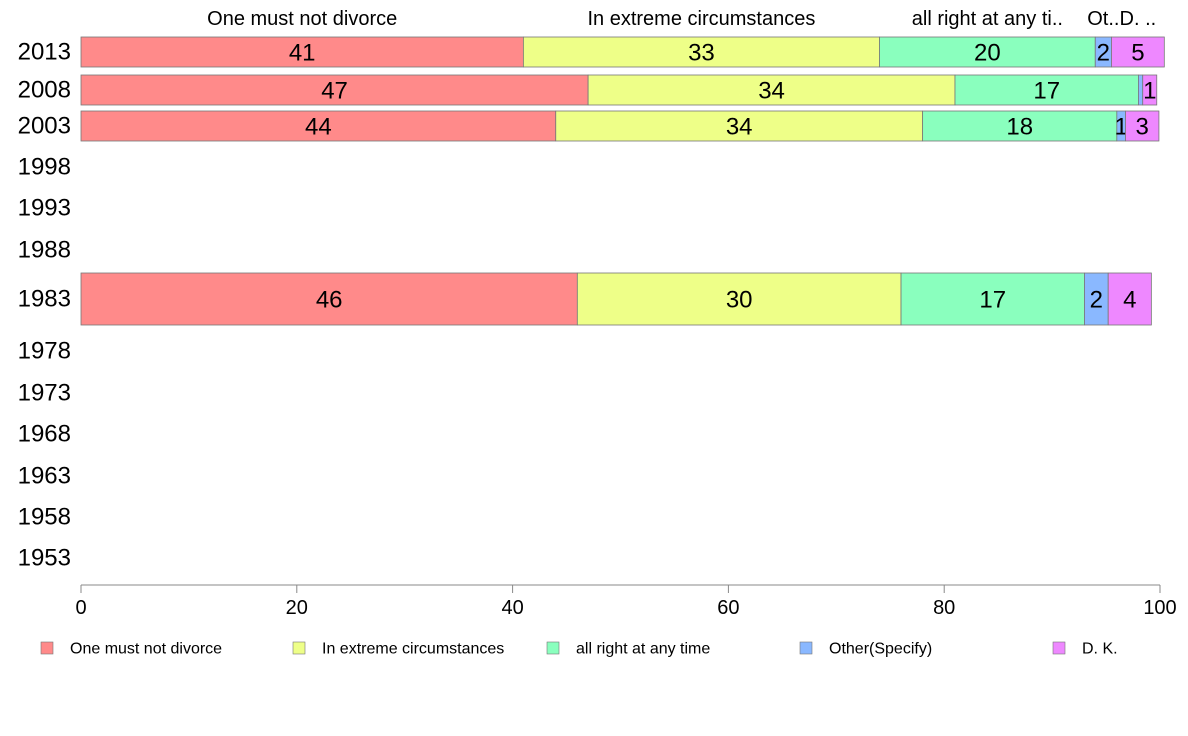 The width and height of the screenshot is (1188, 736). What do you see at coordinates (1138, 19) in the screenshot?
I see `column-header-5: D. ..` at bounding box center [1138, 19].